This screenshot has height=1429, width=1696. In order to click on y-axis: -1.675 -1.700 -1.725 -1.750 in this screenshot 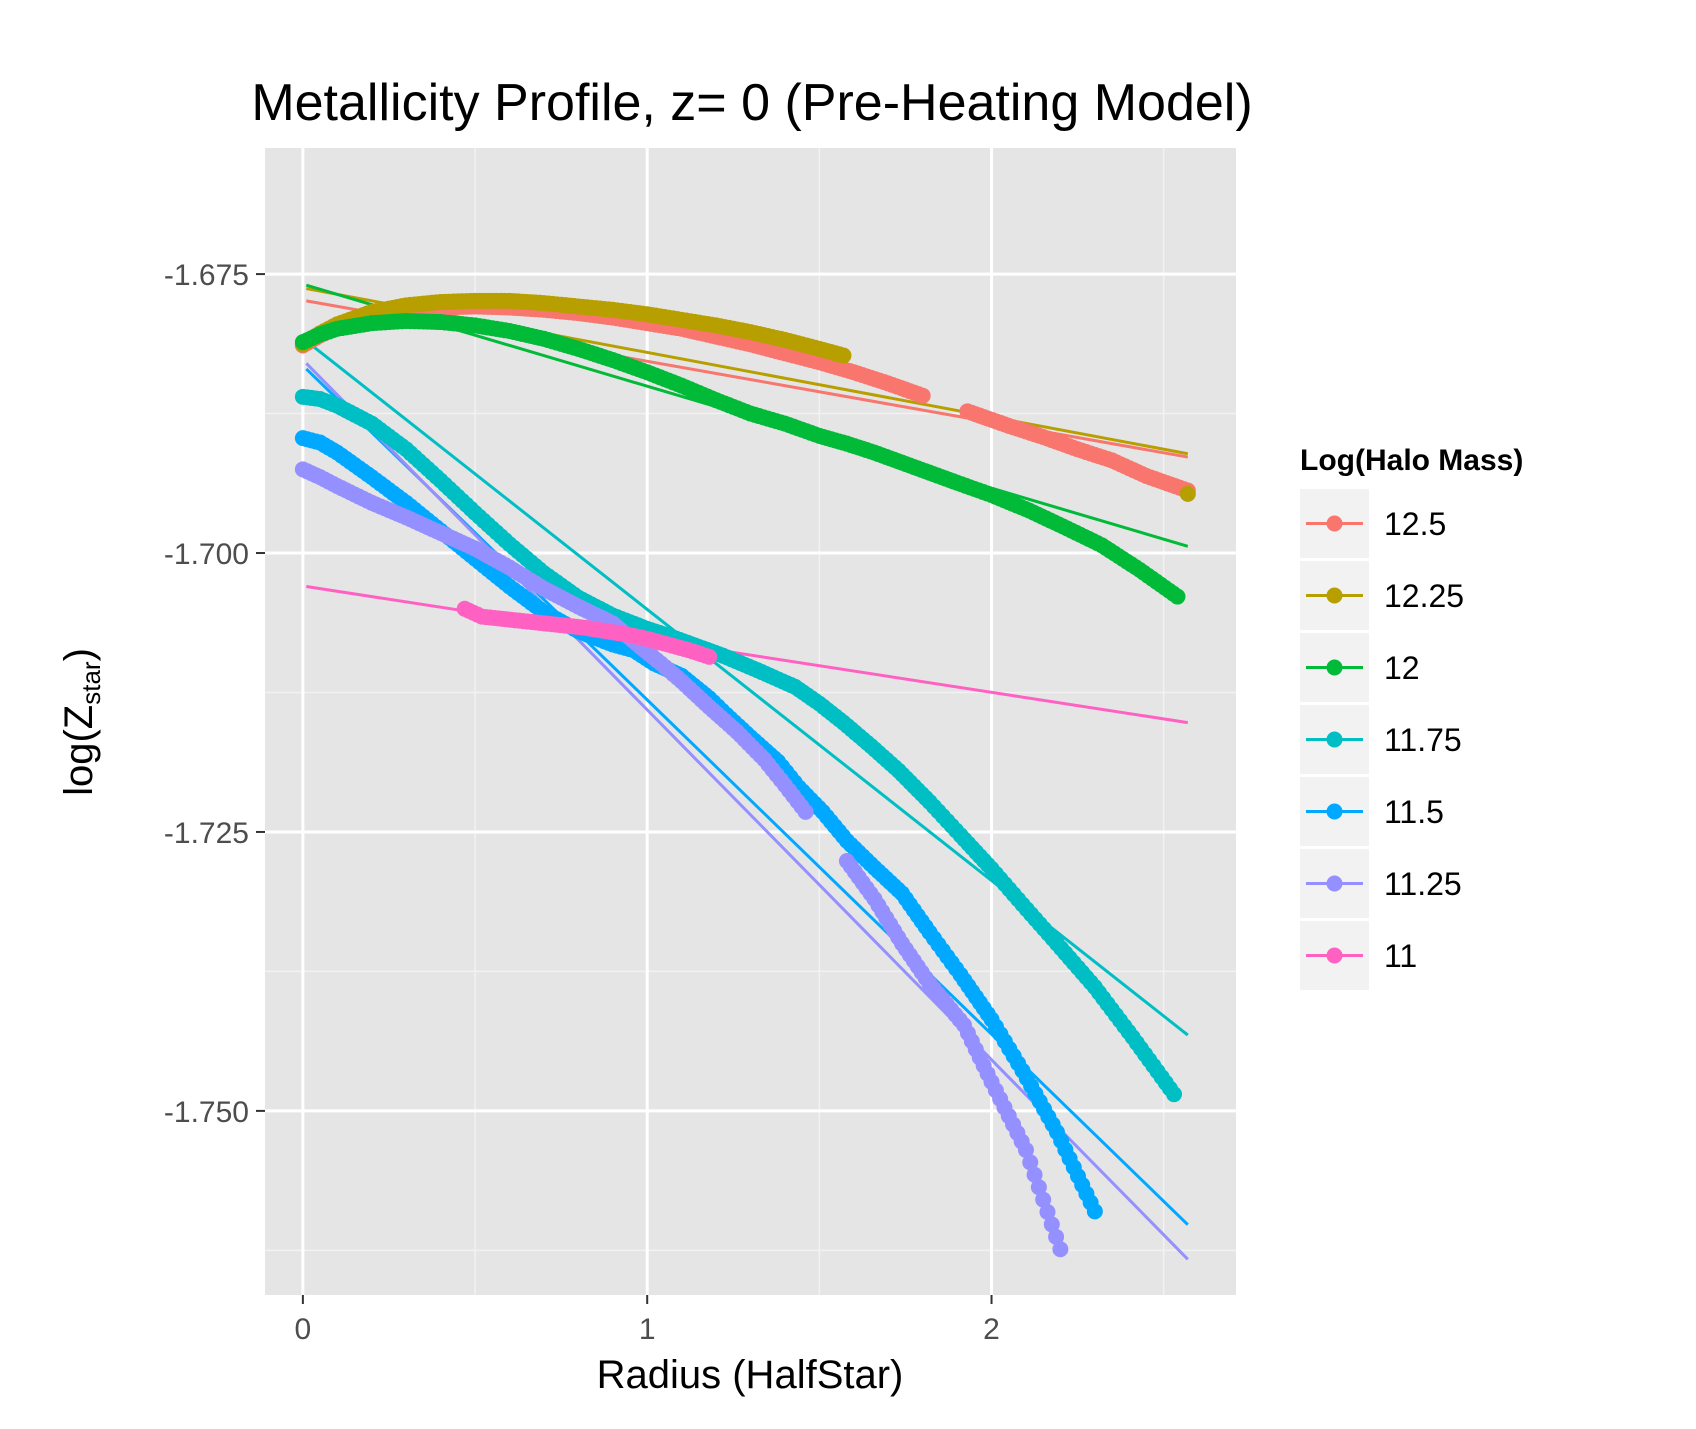, I will do `click(214, 694)`.